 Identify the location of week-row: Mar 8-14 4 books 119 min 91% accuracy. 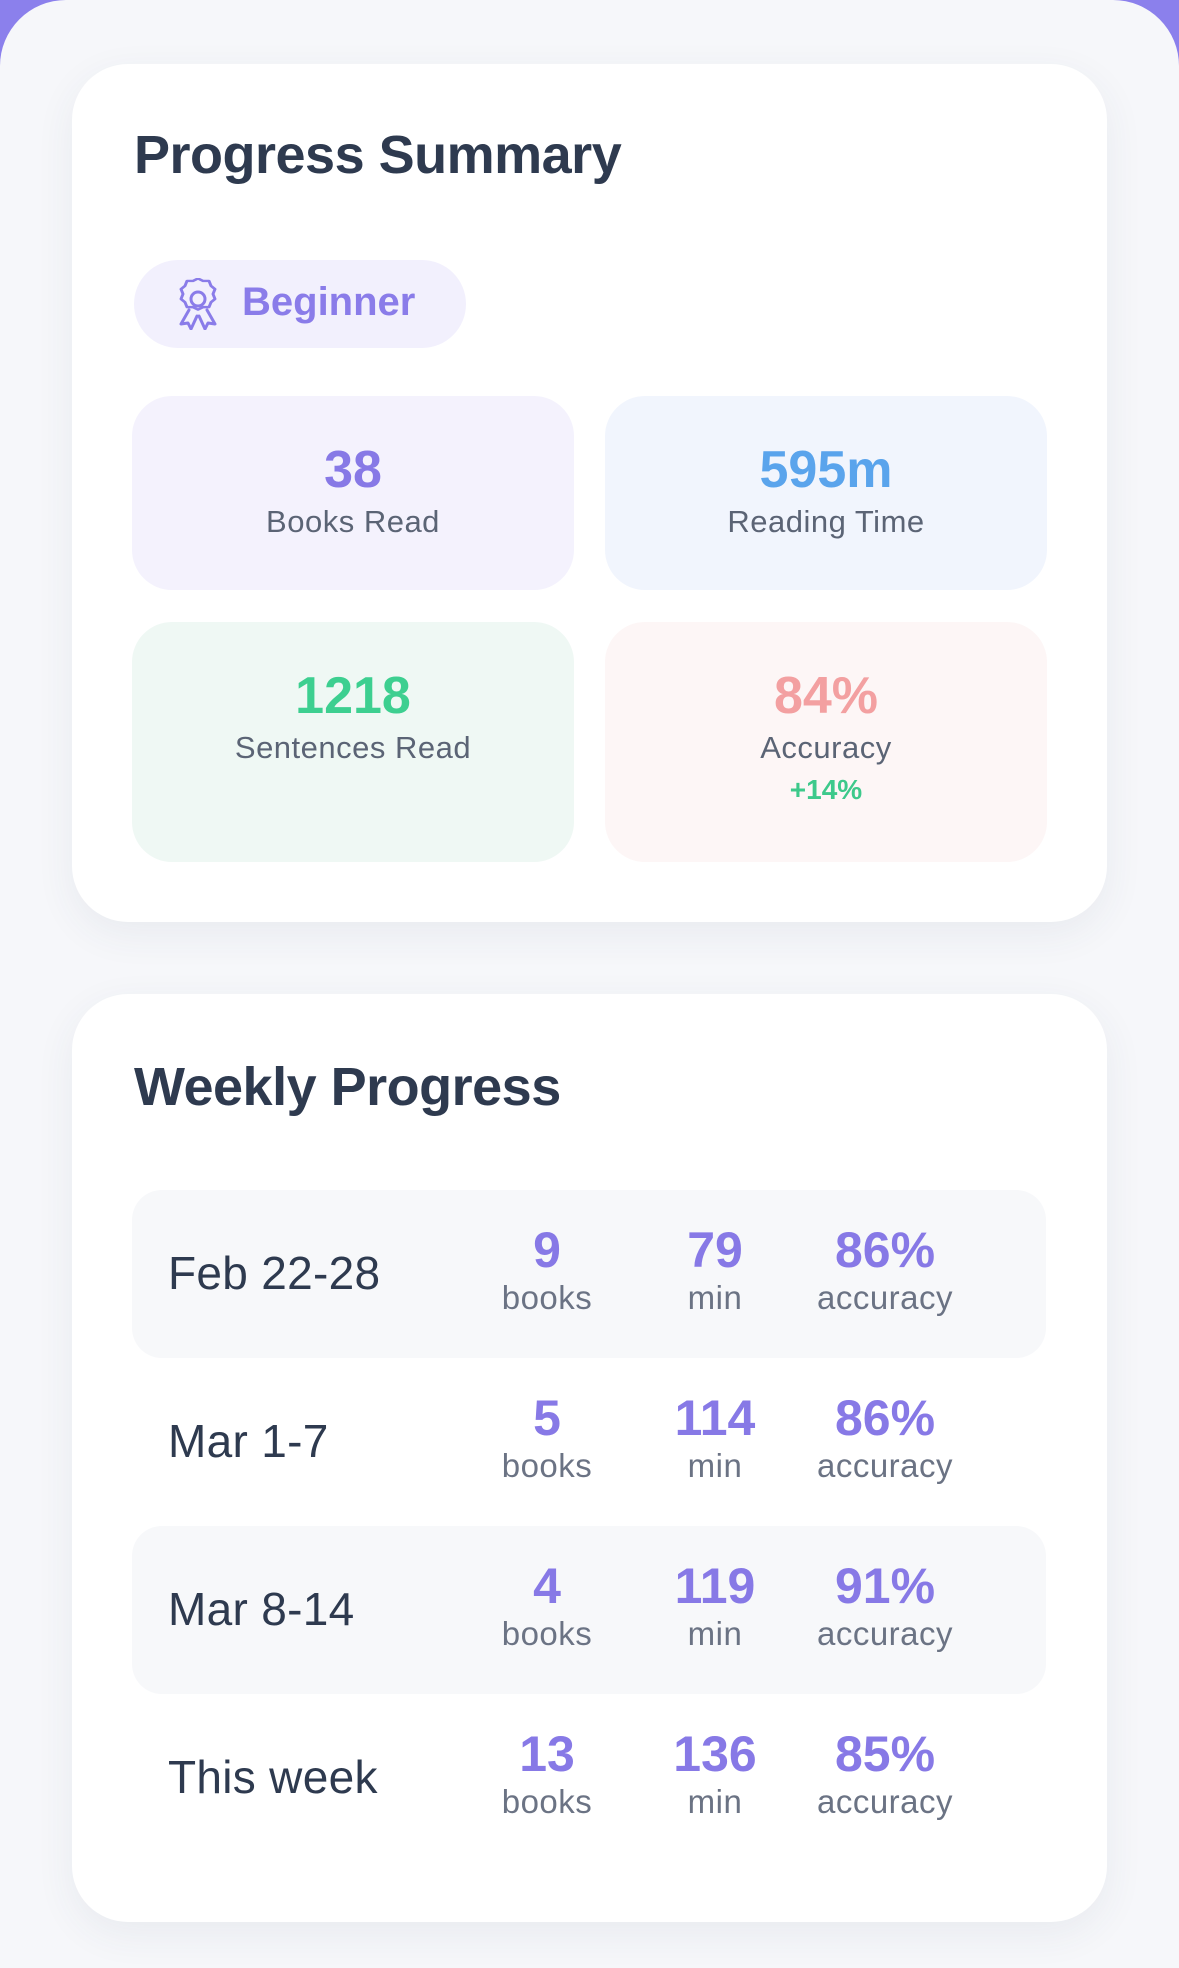
(589, 1610).